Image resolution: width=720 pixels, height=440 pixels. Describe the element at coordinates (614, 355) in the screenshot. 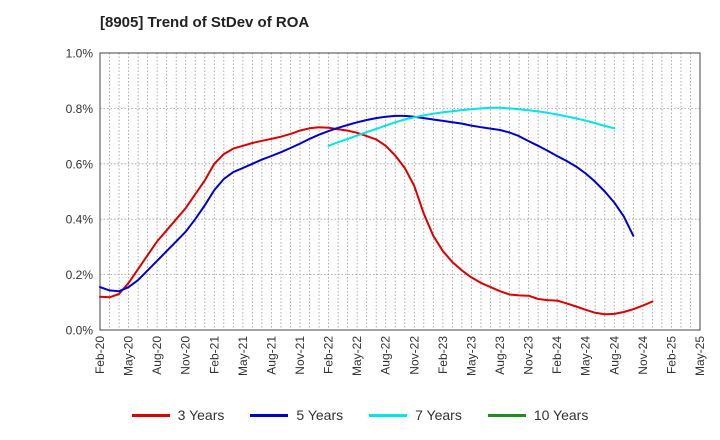

I see `x-tick-label: Aug-24` at that location.